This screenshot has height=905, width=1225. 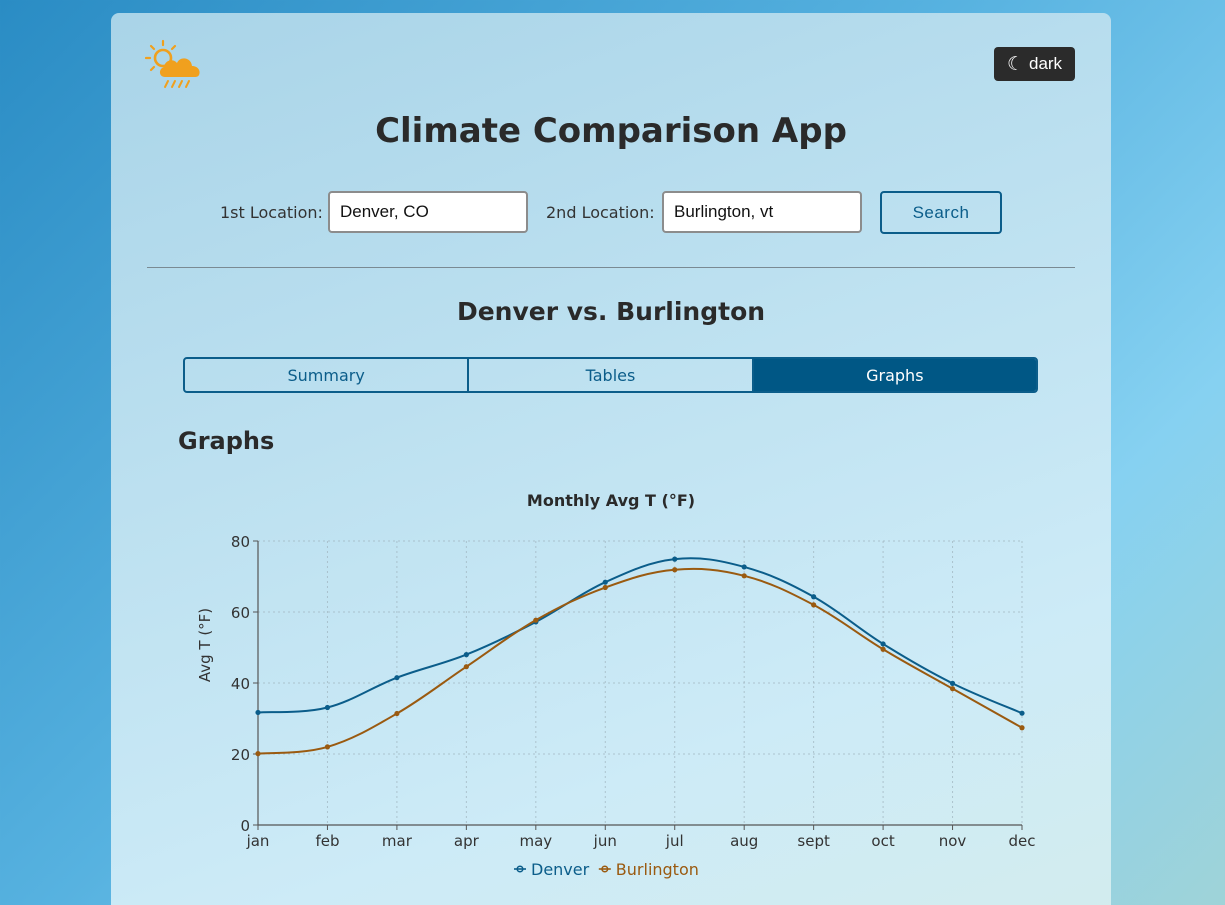 I want to click on x-tick-label: nov, so click(x=953, y=841).